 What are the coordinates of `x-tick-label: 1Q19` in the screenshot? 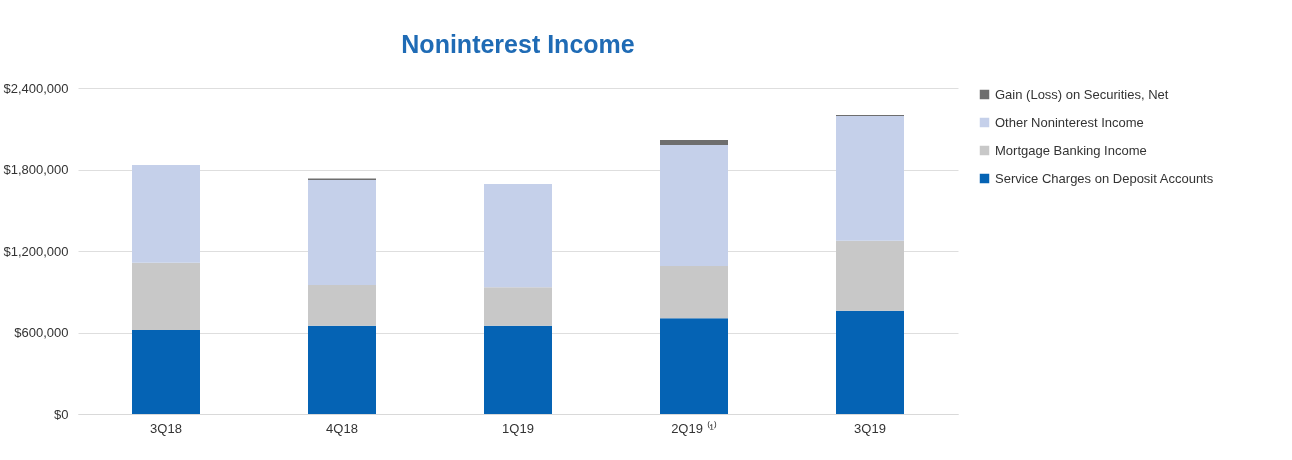 It's located at (518, 428).